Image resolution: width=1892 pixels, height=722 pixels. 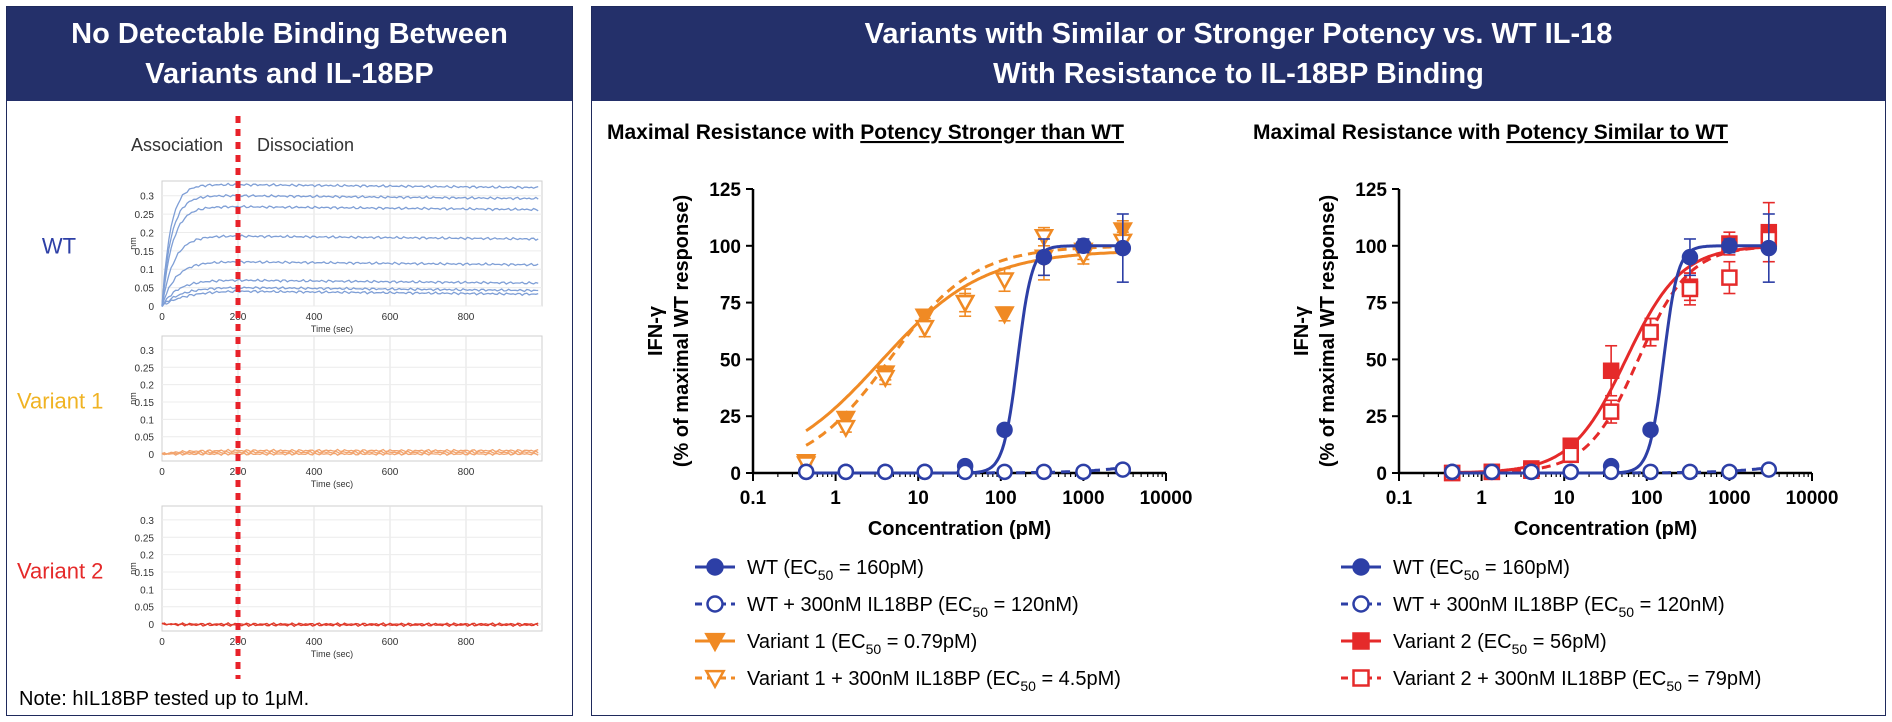 What do you see at coordinates (1617, 132) in the screenshot?
I see `chart-title-underlined: Potency Similar to WT` at bounding box center [1617, 132].